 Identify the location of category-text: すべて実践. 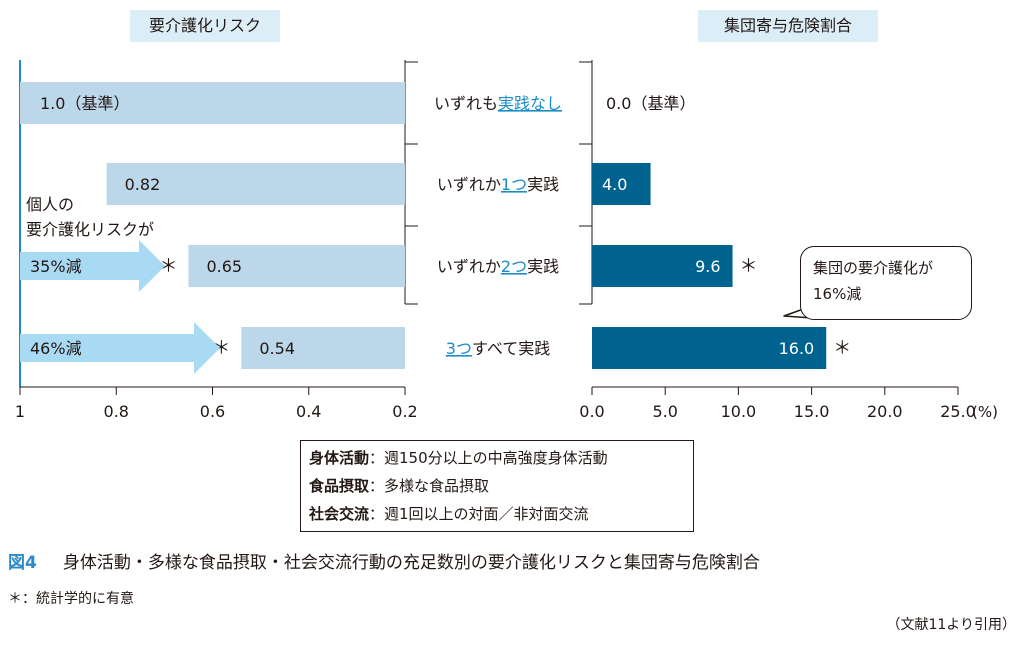
(511, 348).